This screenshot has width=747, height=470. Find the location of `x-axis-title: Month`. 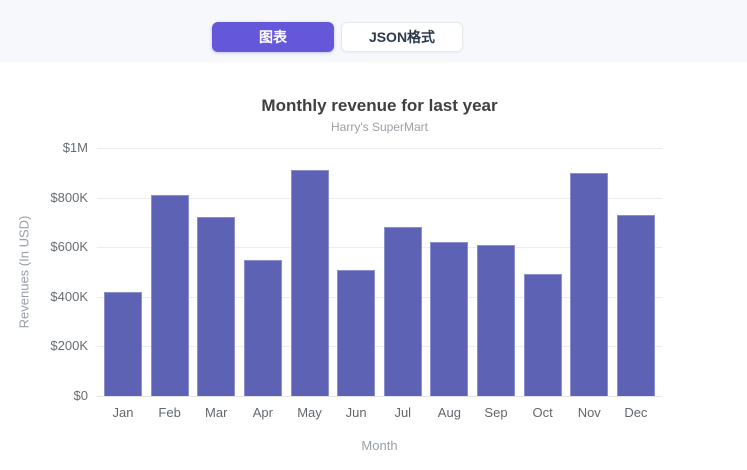

x-axis-title: Month is located at coordinates (379, 445).